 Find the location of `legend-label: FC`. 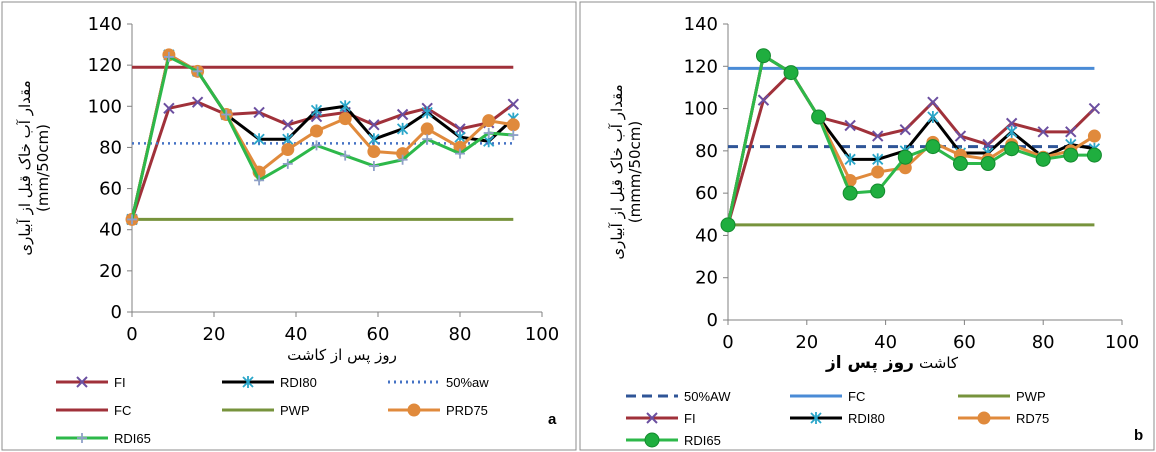

legend-label: FC is located at coordinates (856, 396).